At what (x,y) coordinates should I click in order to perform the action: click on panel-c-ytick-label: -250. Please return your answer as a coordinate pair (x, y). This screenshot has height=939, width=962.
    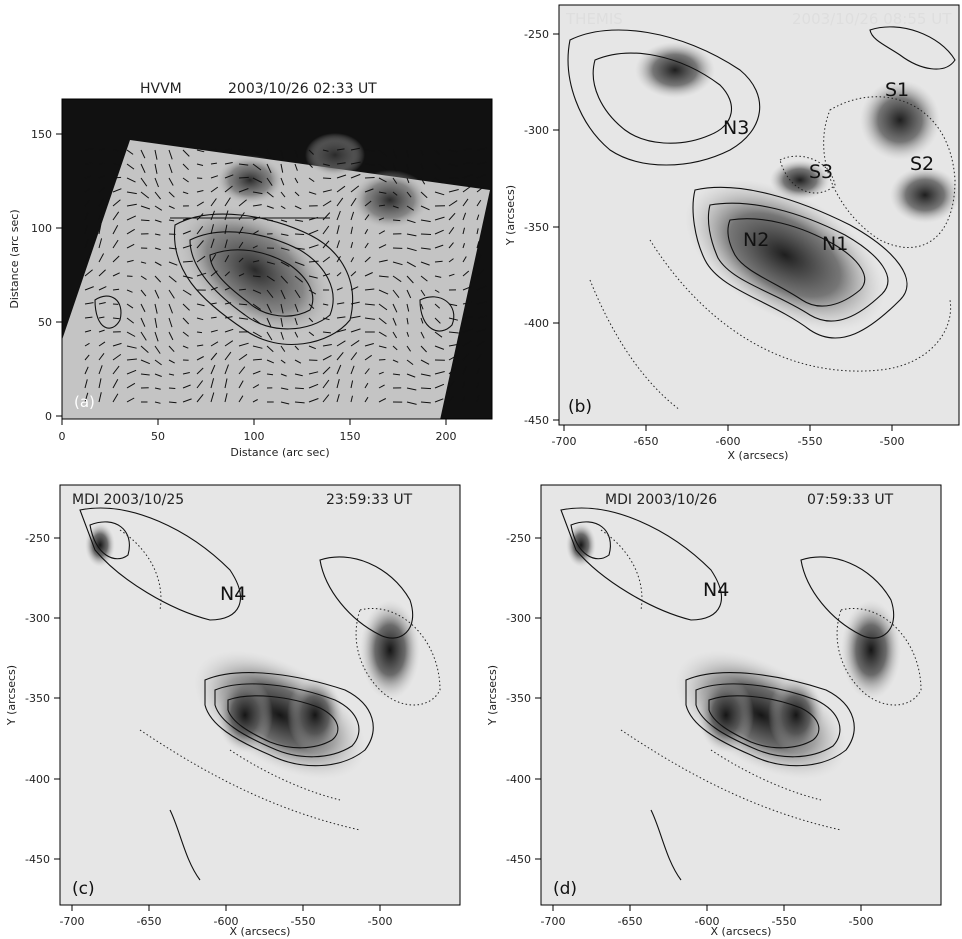
    Looking at the image, I should click on (37, 538).